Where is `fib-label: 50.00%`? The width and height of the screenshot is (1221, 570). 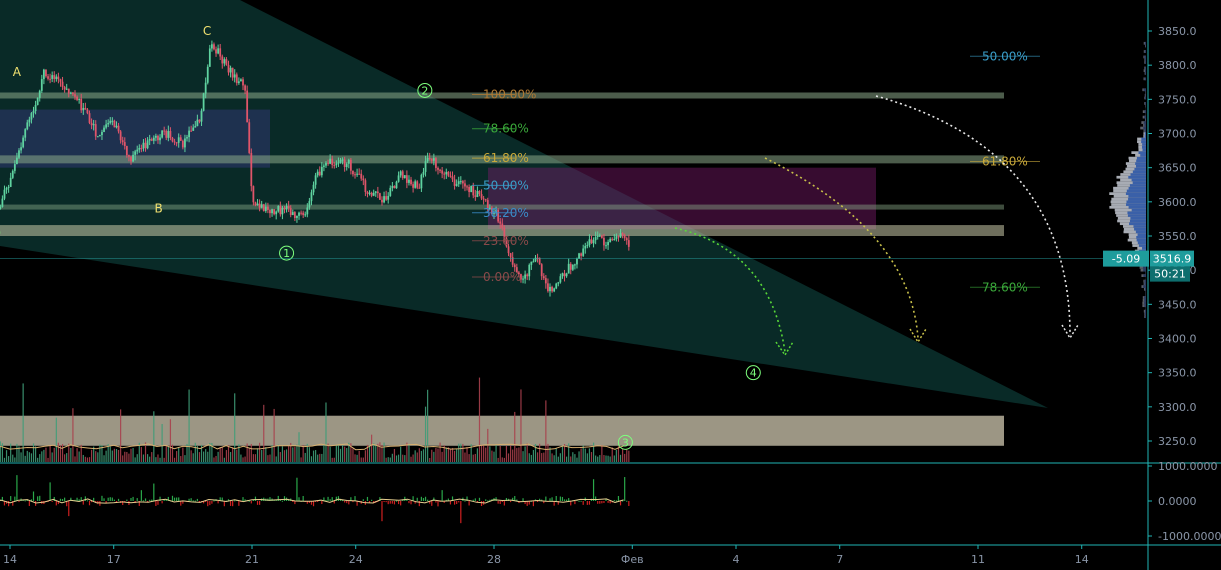 fib-label: 50.00% is located at coordinates (506, 185).